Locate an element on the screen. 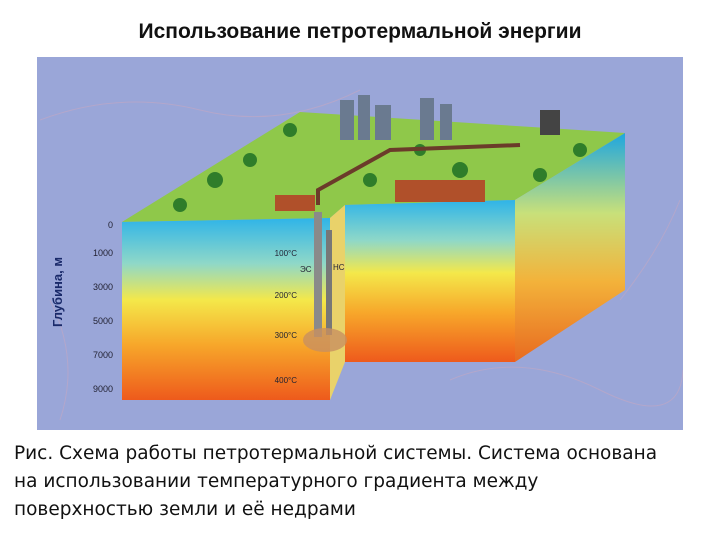 The width and height of the screenshot is (720, 540). depth-label: 9000 is located at coordinates (103, 389).